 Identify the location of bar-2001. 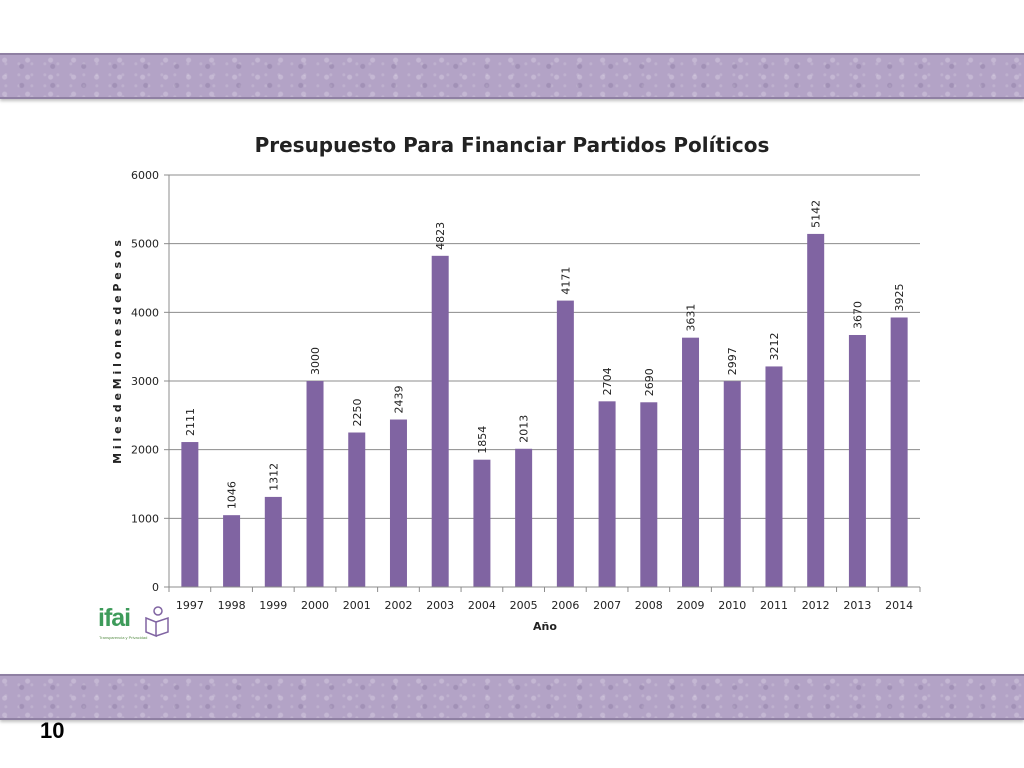
(357, 509).